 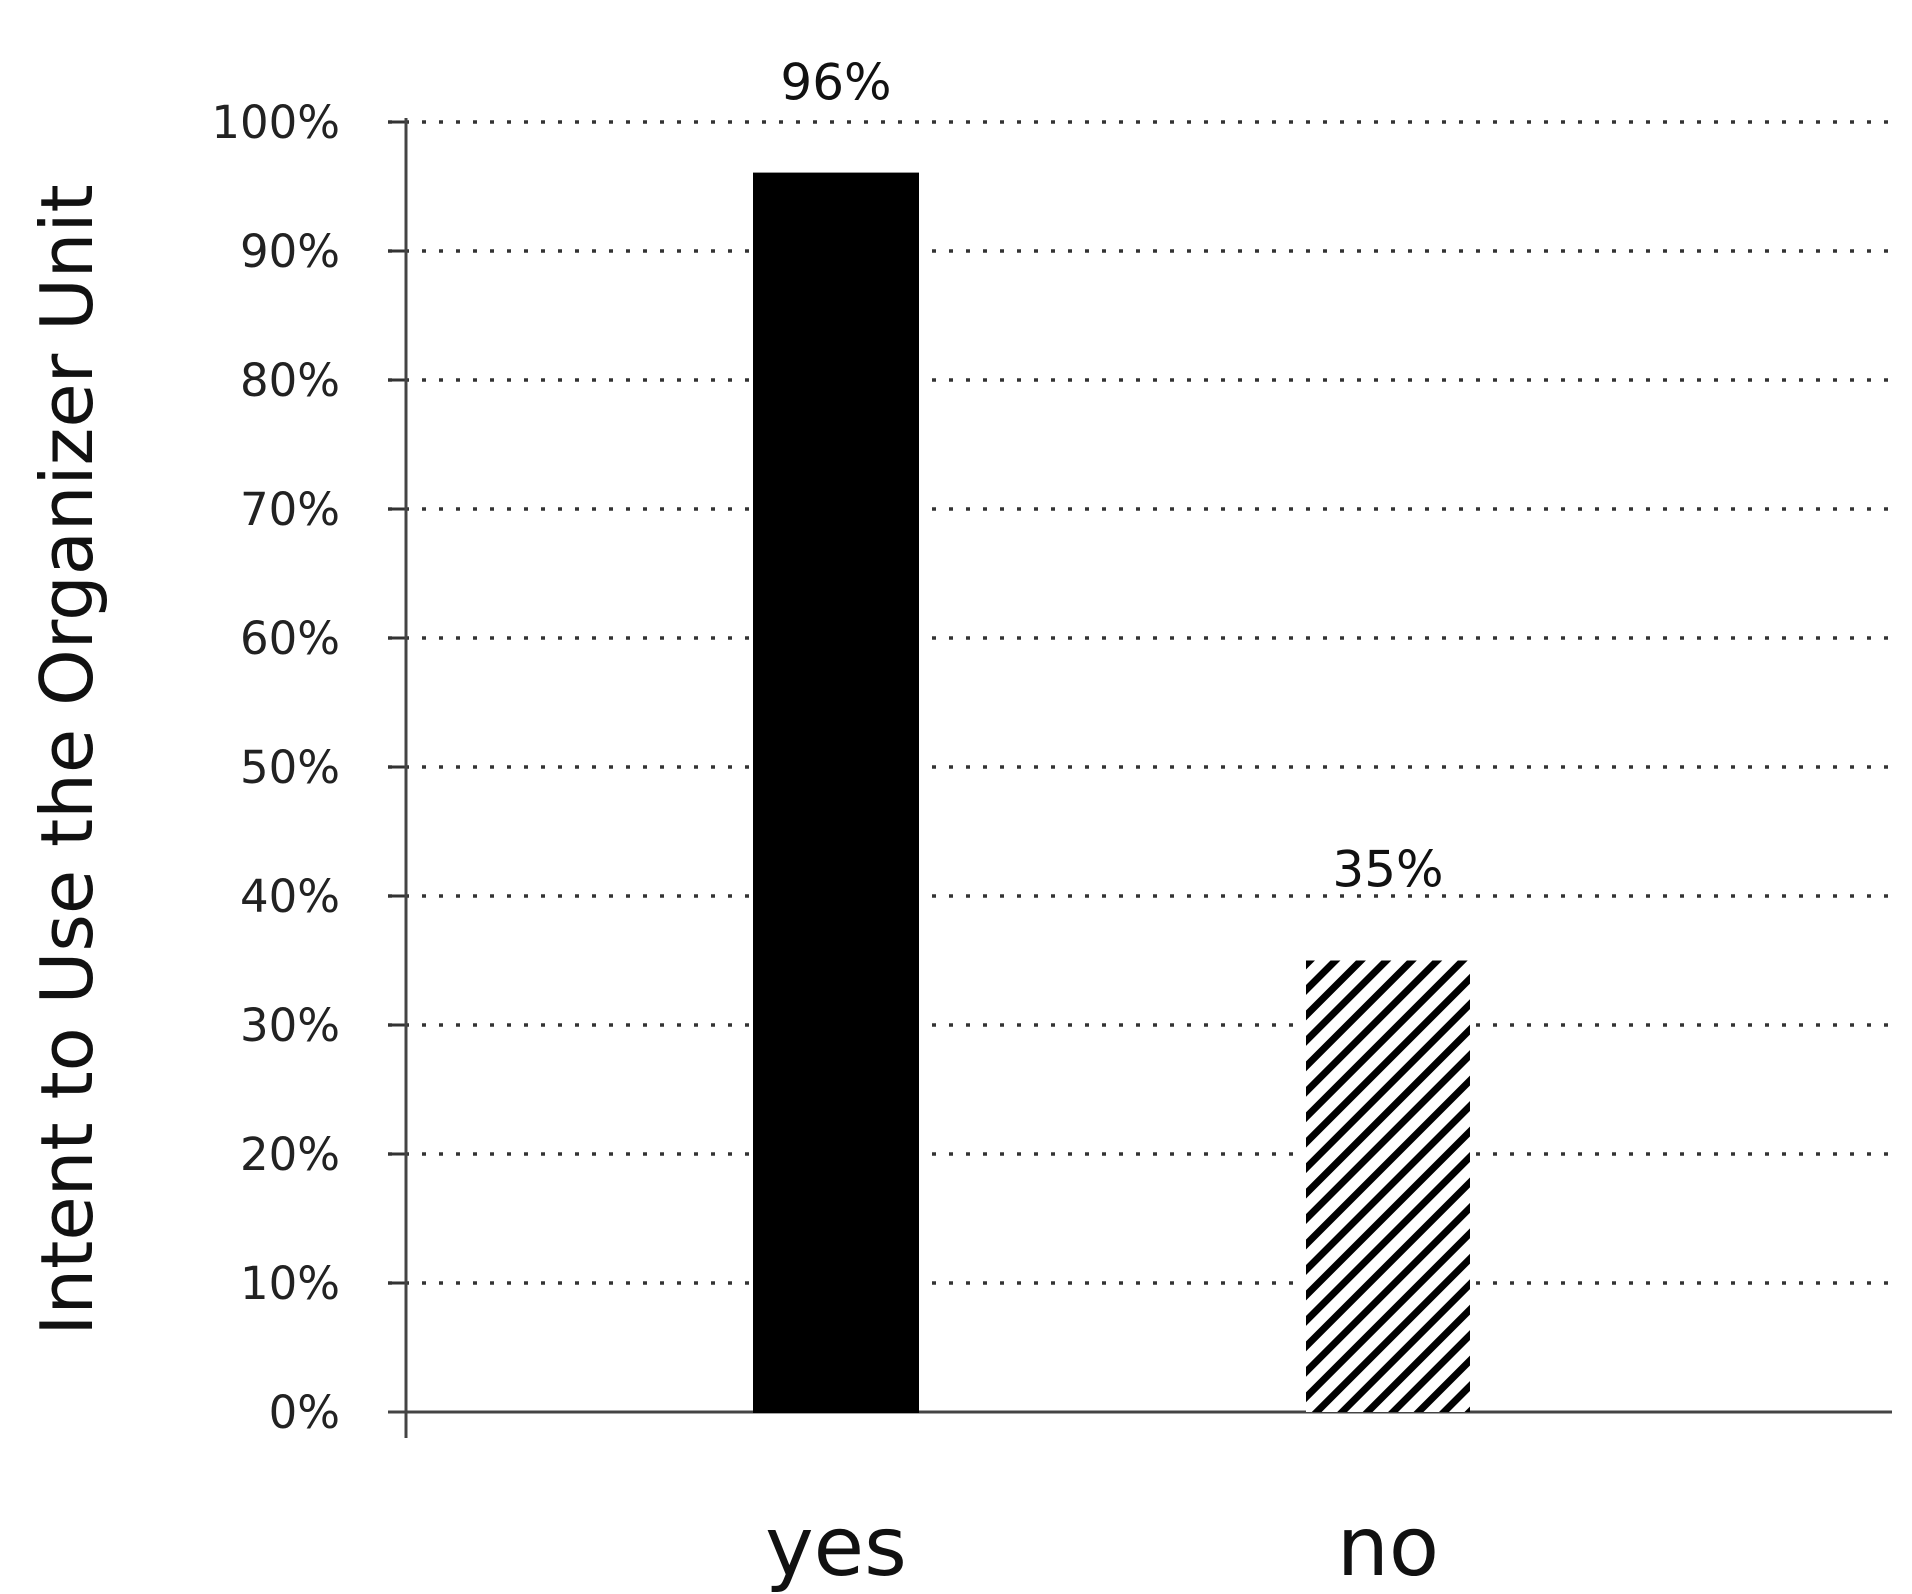 What do you see at coordinates (290, 1283) in the screenshot?
I see `y-tick-label: 10%` at bounding box center [290, 1283].